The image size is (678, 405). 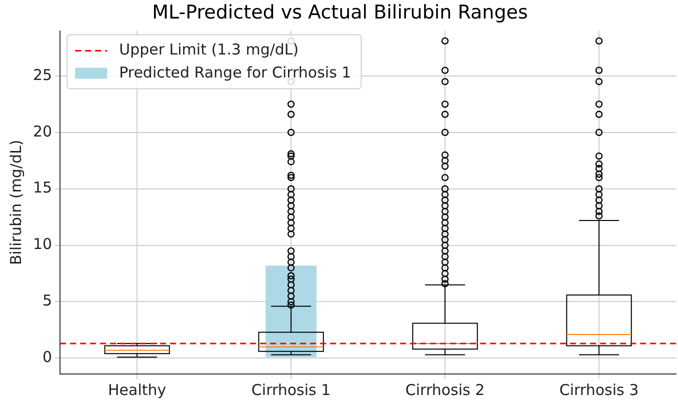 What do you see at coordinates (42, 244) in the screenshot?
I see `y-tick-label: 10` at bounding box center [42, 244].